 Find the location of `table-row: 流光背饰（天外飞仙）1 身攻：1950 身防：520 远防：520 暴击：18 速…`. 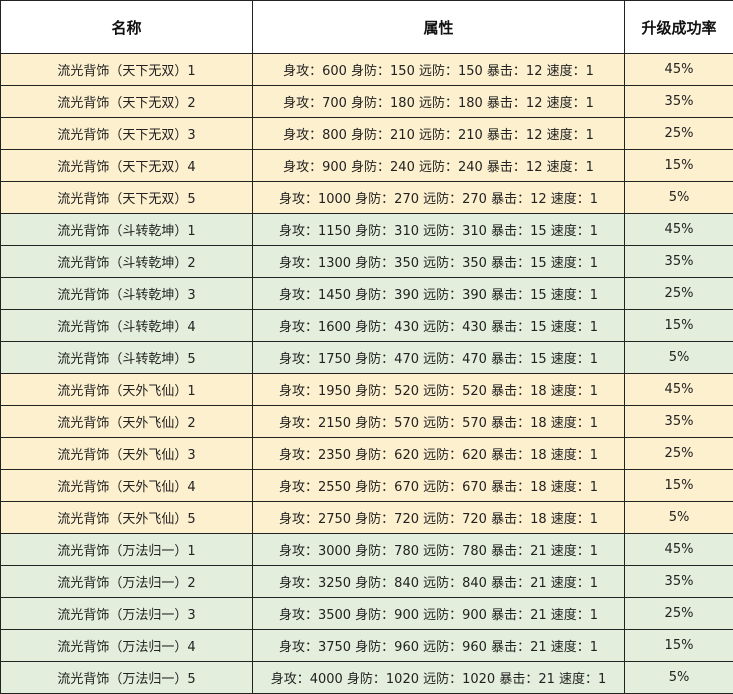

table-row: 流光背饰（天外飞仙）1 身攻：1950 身防：520 远防：520 暴击：18 速… is located at coordinates (366, 389).